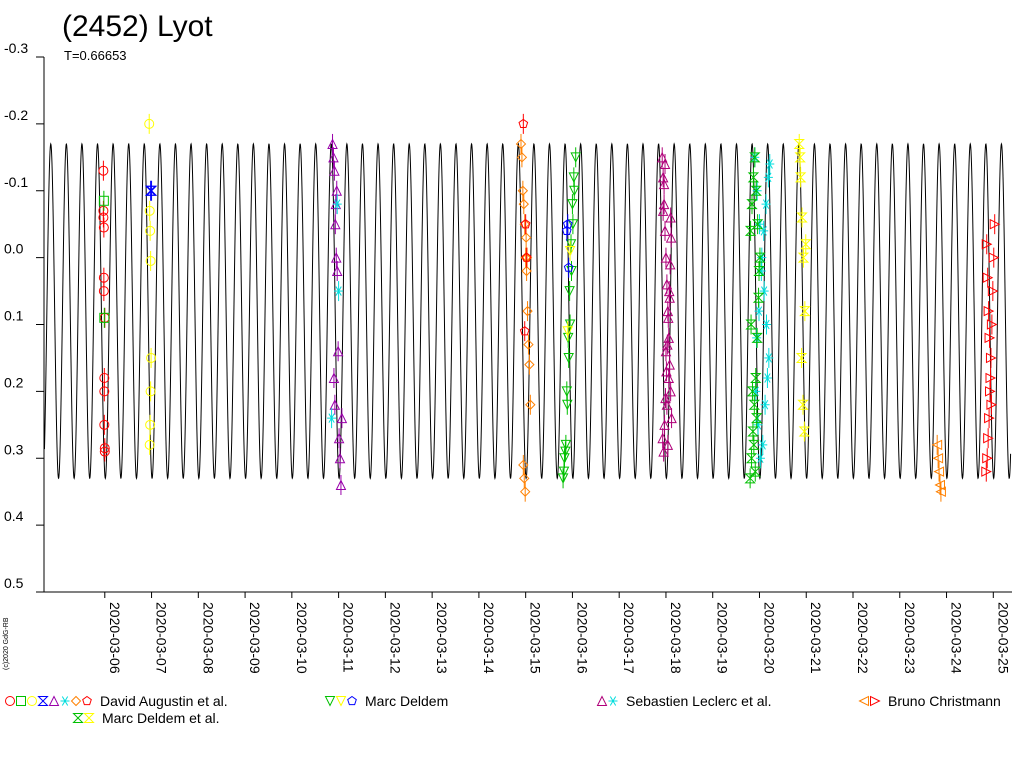  I want to click on legend-item: Marc Deldem, so click(386, 701).